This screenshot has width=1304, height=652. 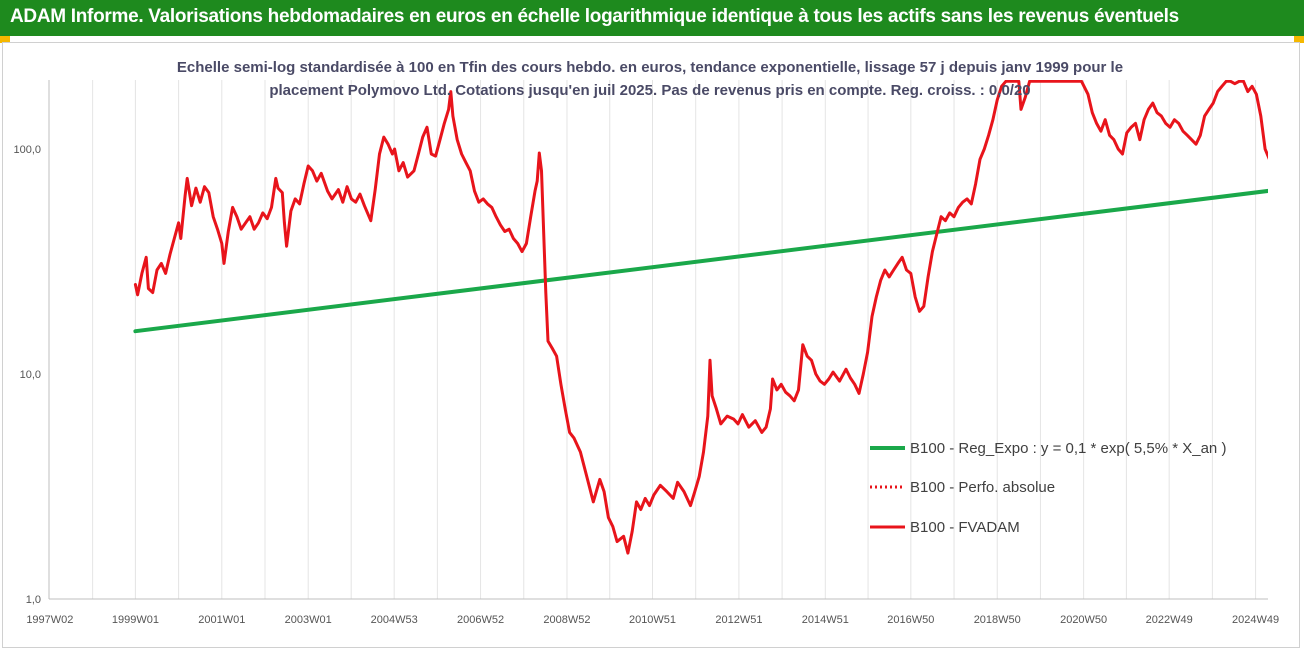 What do you see at coordinates (738, 620) in the screenshot?
I see `x-tick-label: 2012W51` at bounding box center [738, 620].